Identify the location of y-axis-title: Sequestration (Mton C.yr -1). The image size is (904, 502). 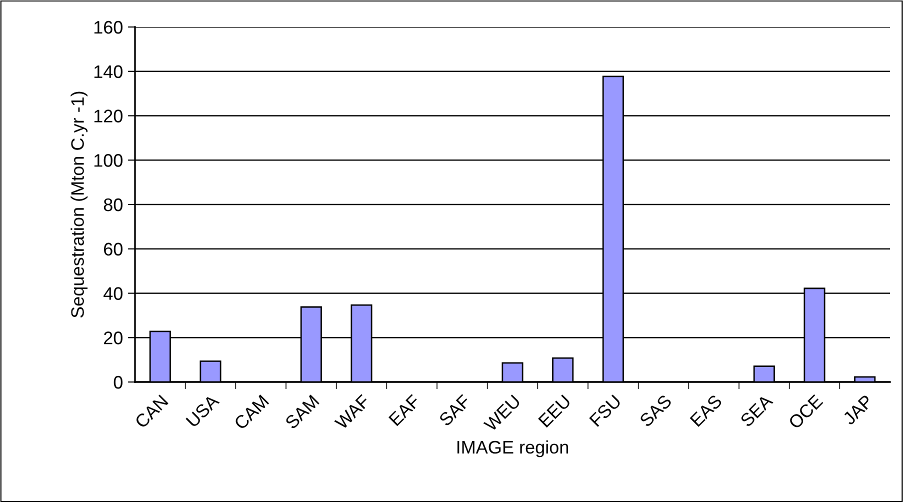
(79, 205).